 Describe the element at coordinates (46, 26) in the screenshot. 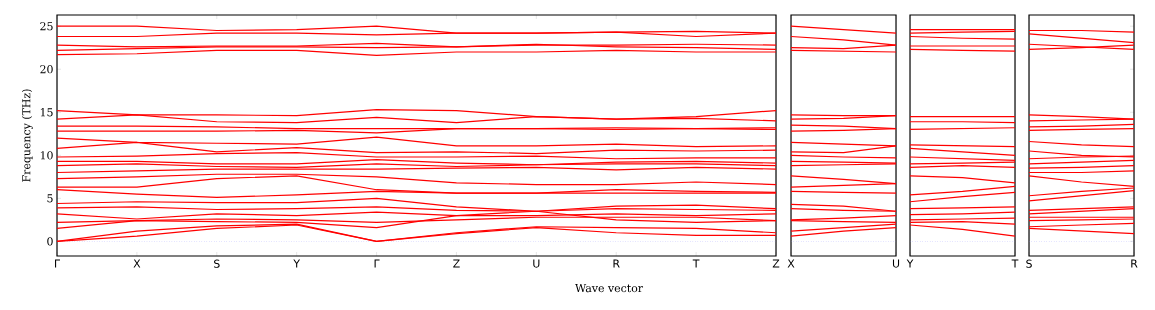

I see `y-tick-label: 25` at that location.